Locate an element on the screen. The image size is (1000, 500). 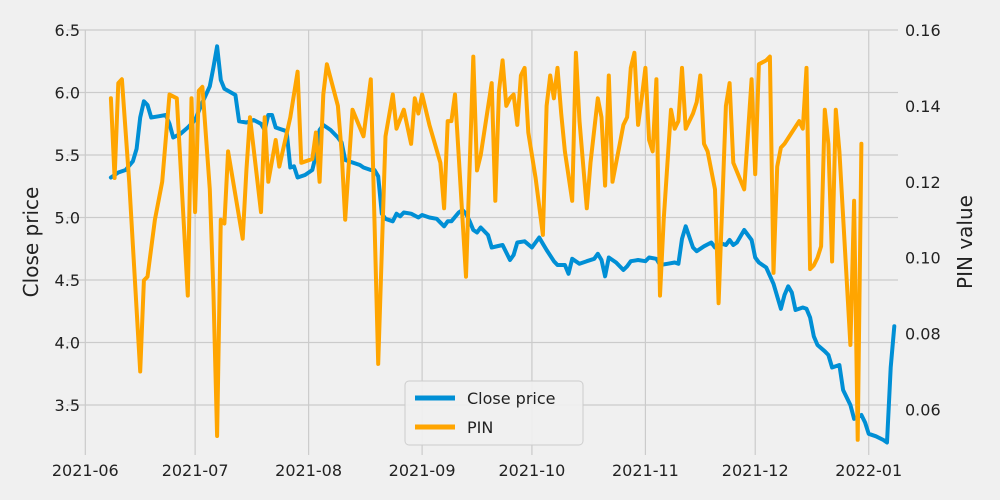
x-tick-label: 2021-06 is located at coordinates (85, 470).